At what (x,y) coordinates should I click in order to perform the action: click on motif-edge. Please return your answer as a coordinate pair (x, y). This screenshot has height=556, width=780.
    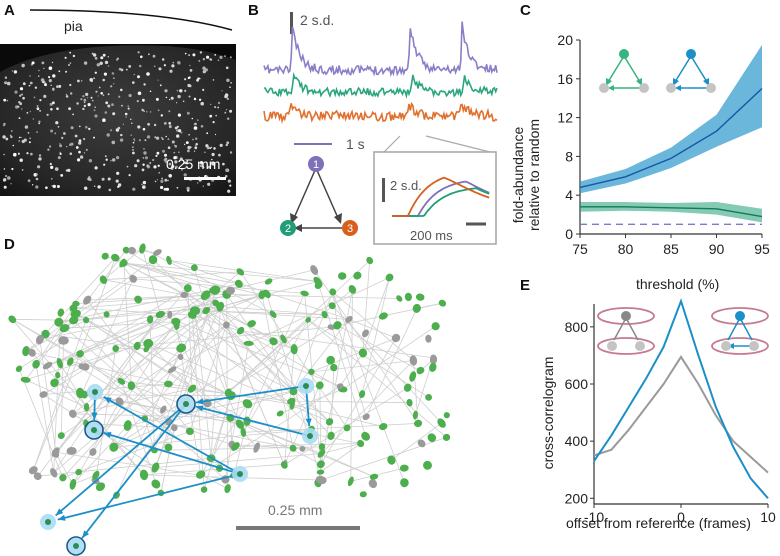
    Looking at the image, I should click on (251, 394).